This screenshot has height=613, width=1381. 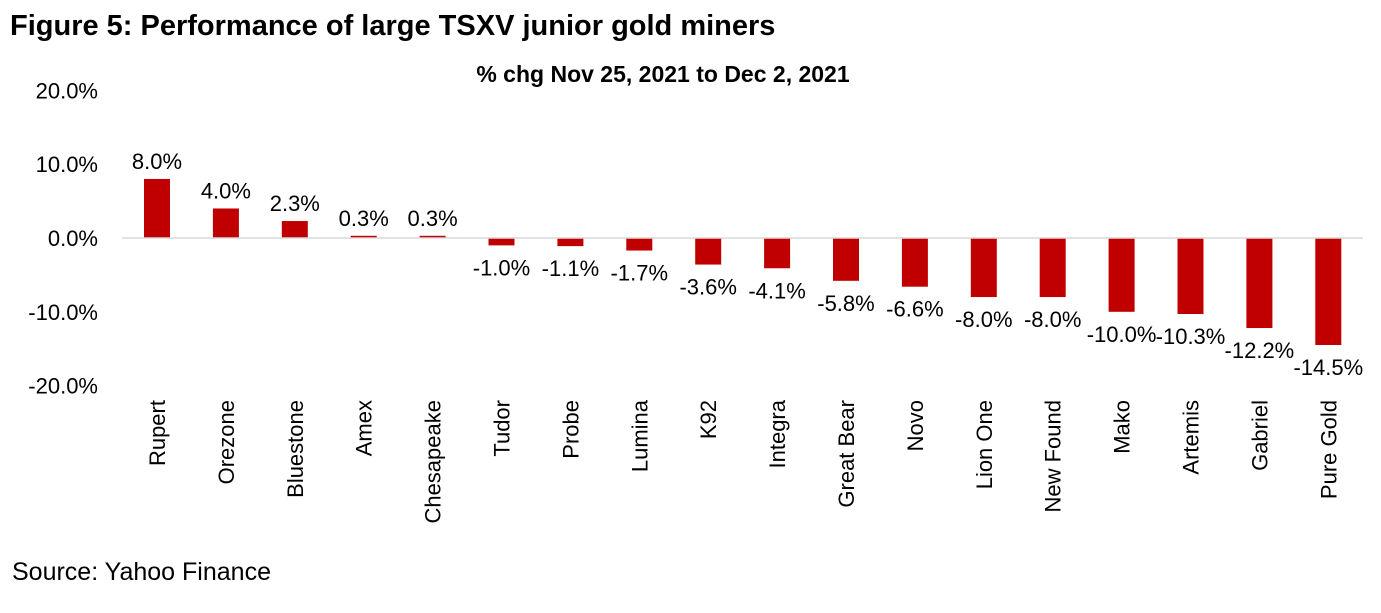 What do you see at coordinates (914, 262) in the screenshot?
I see `bar-novo` at bounding box center [914, 262].